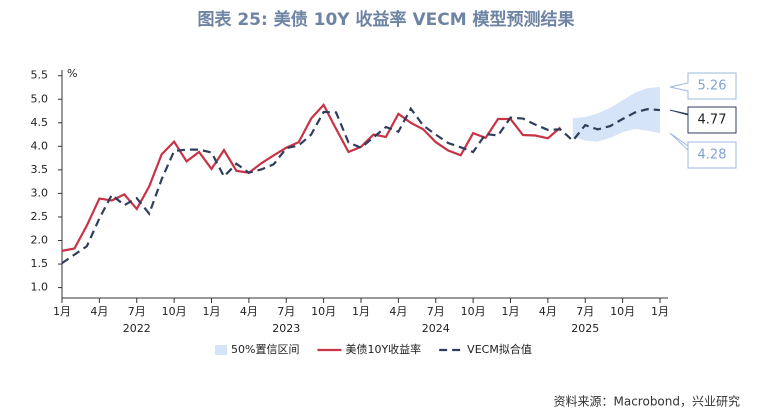  Describe the element at coordinates (40, 98) in the screenshot. I see `y-tick-label: 5.0` at that location.